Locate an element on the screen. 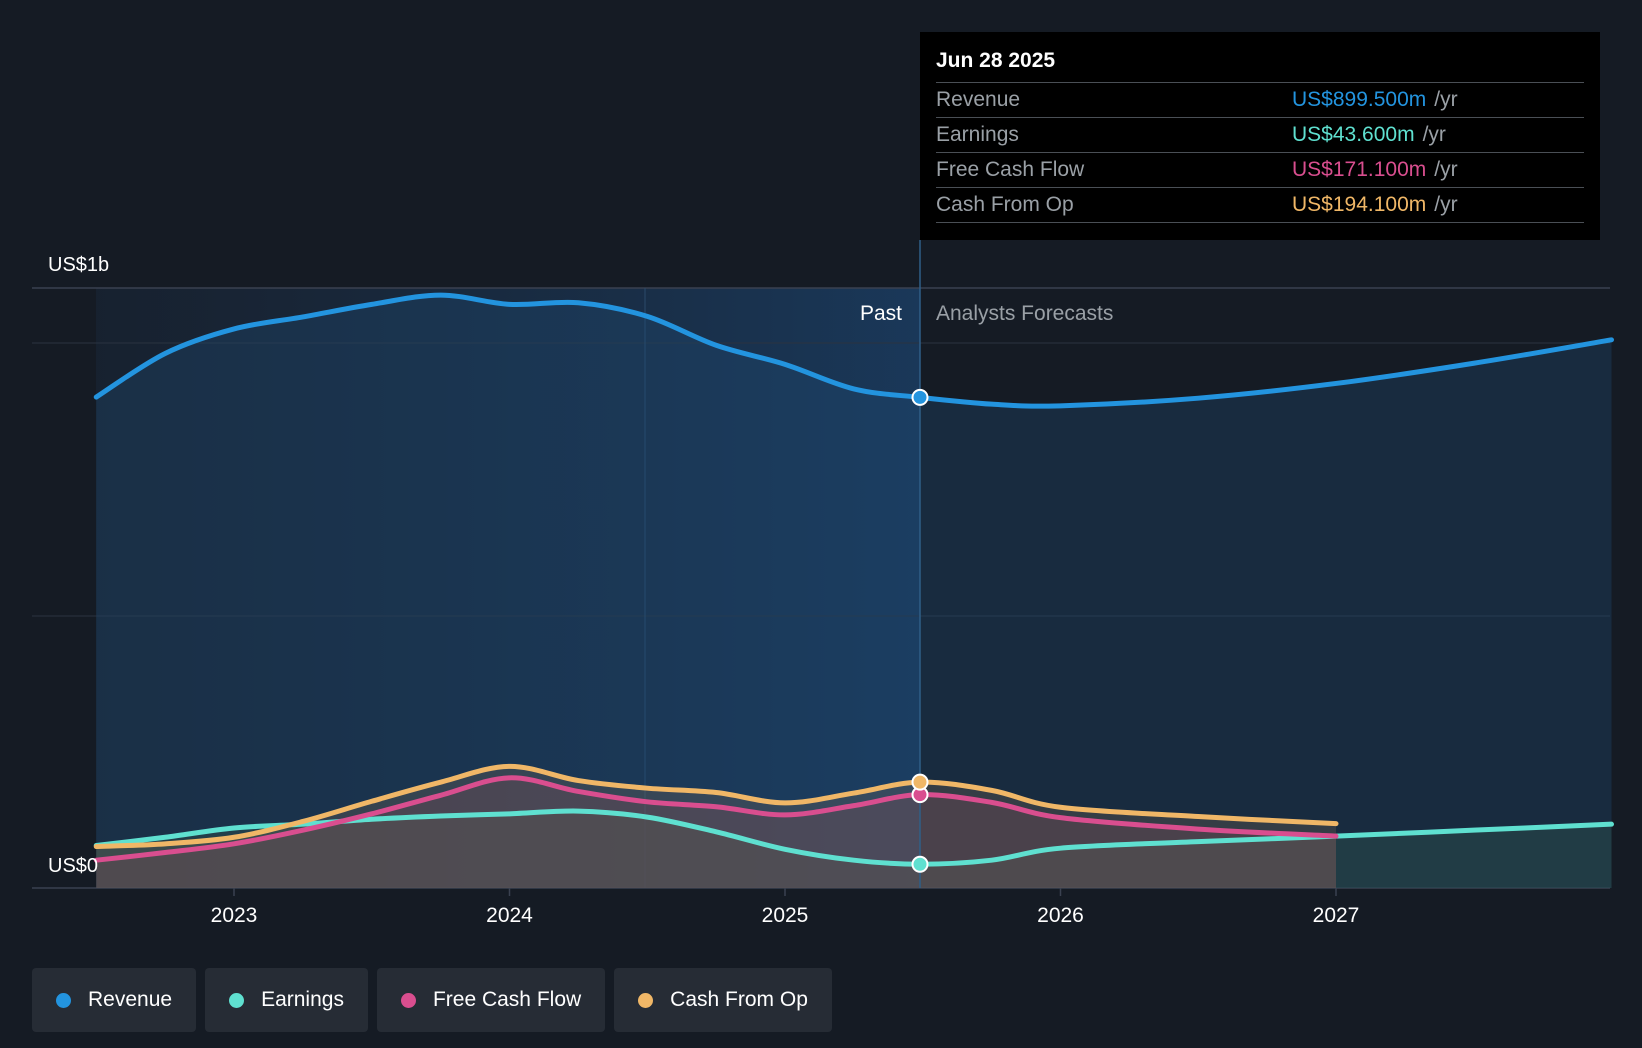 The height and width of the screenshot is (1048, 1642). legend-item-cash-from-op: Cash From Op is located at coordinates (723, 1000).